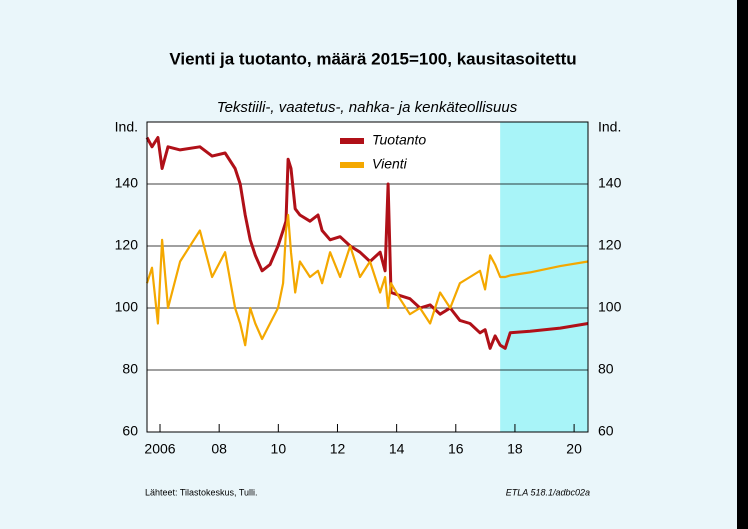  Describe the element at coordinates (127, 307) in the screenshot. I see `y-tick-label: 100` at that location.